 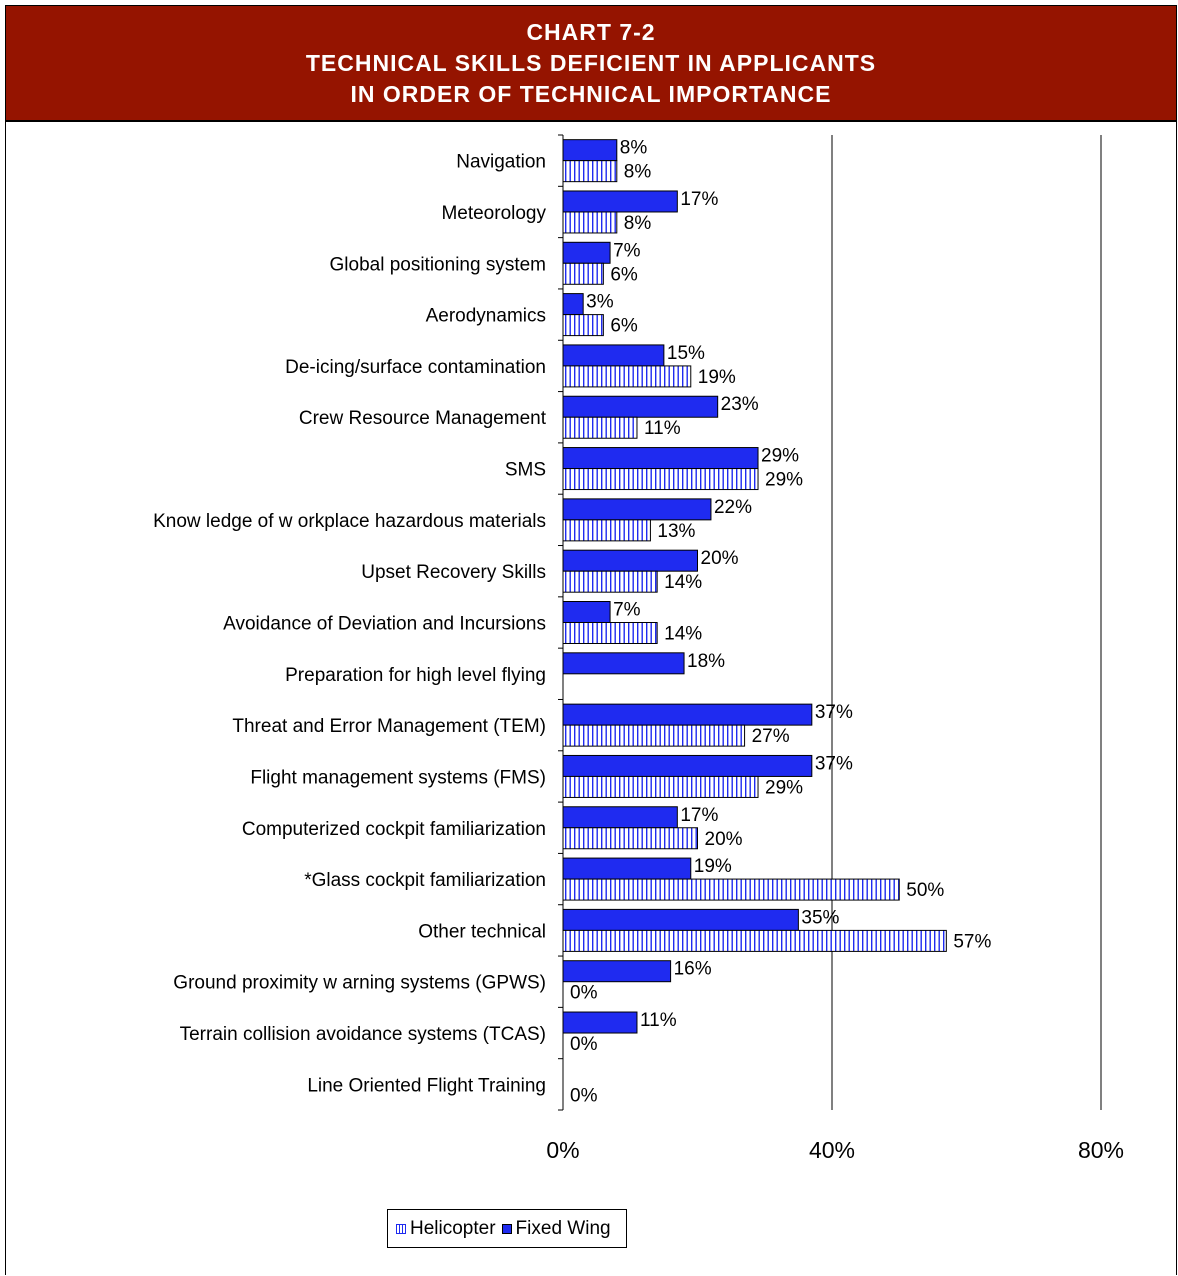 I want to click on legend-label-helicopter: Helicopter, so click(x=453, y=1228).